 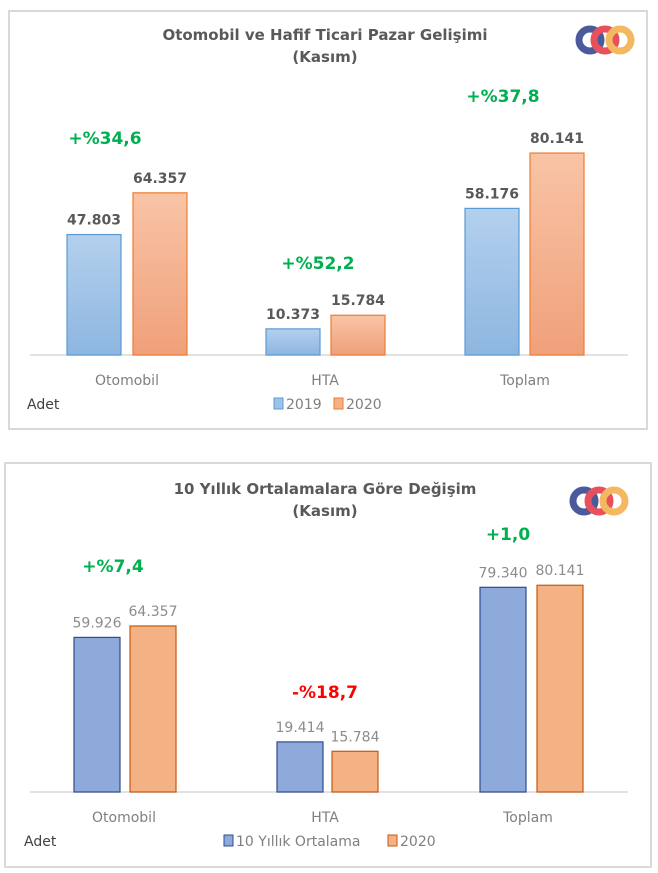 I want to click on change-label: +%7,4, so click(x=113, y=567).